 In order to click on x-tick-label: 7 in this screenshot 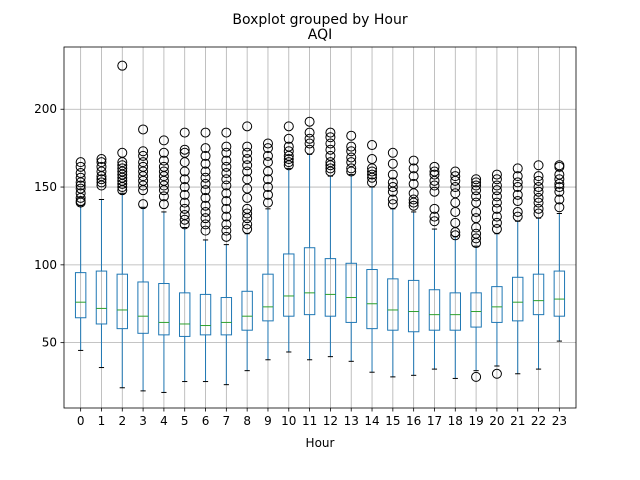, I will do `click(227, 421)`.